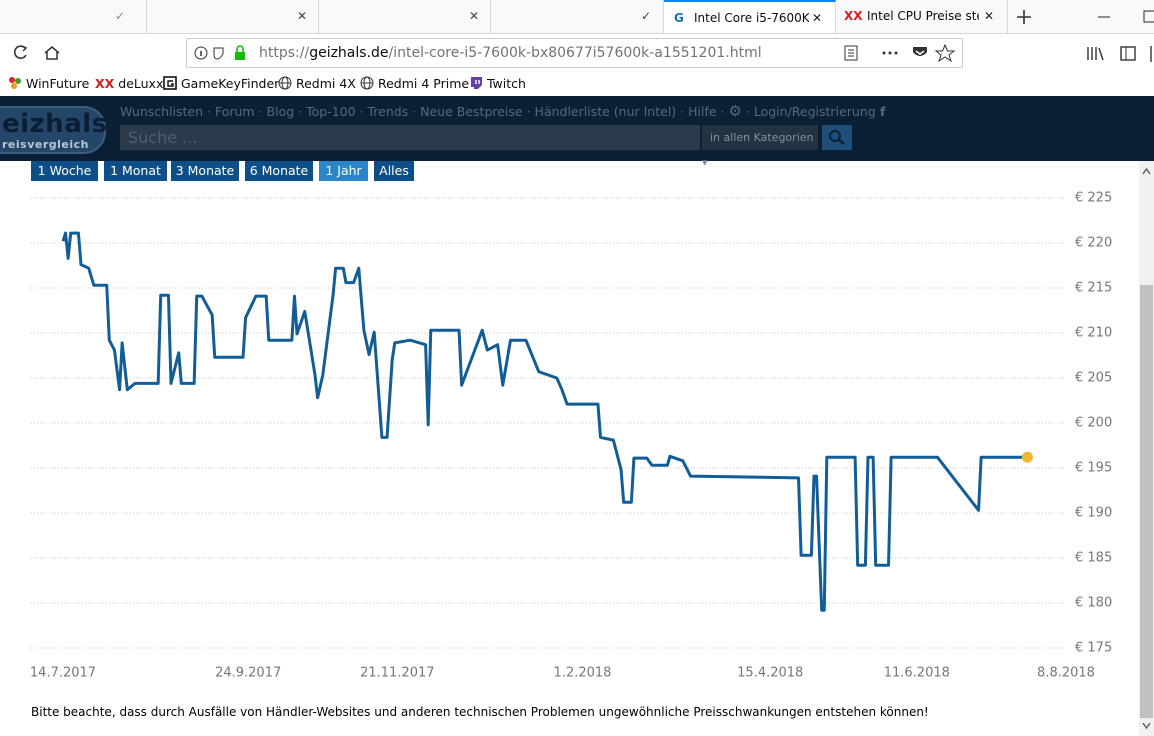 The height and width of the screenshot is (736, 1154). Describe the element at coordinates (762, 137) in the screenshot. I see `category-label: in allen Kategorien` at that location.